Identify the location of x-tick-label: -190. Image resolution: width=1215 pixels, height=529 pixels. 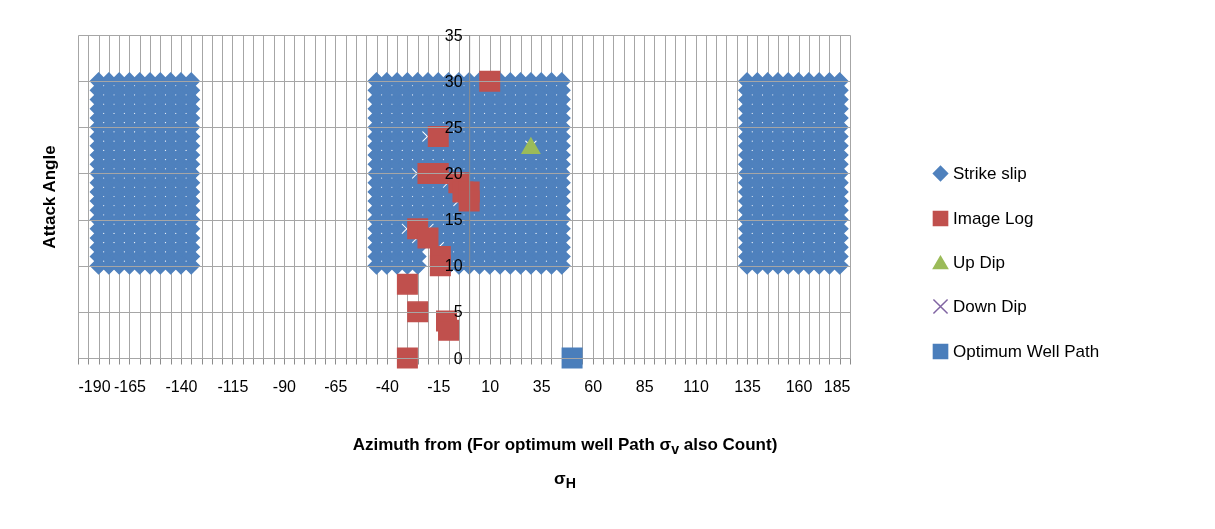
(94, 386).